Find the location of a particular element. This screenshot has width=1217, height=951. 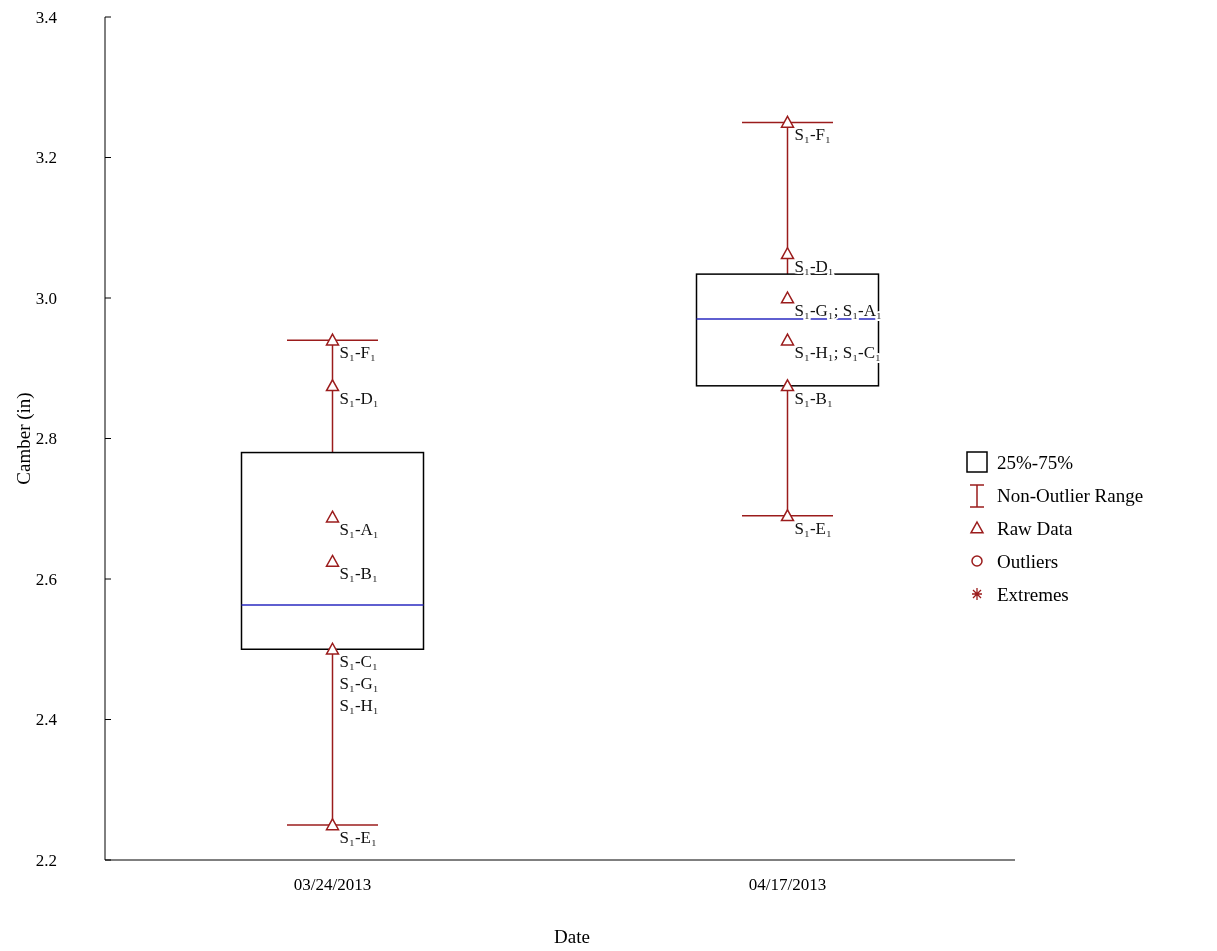

annotation: S₁-G₁ is located at coordinates (359, 684).